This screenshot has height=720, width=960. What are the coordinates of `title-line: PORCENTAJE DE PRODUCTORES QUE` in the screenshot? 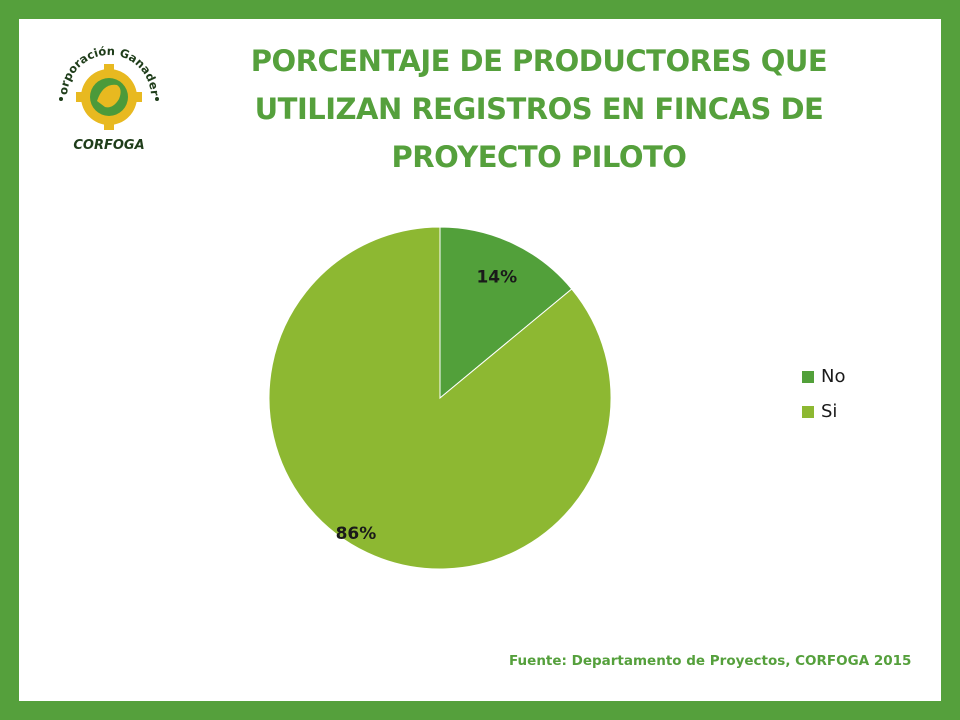 It's located at (539, 61).